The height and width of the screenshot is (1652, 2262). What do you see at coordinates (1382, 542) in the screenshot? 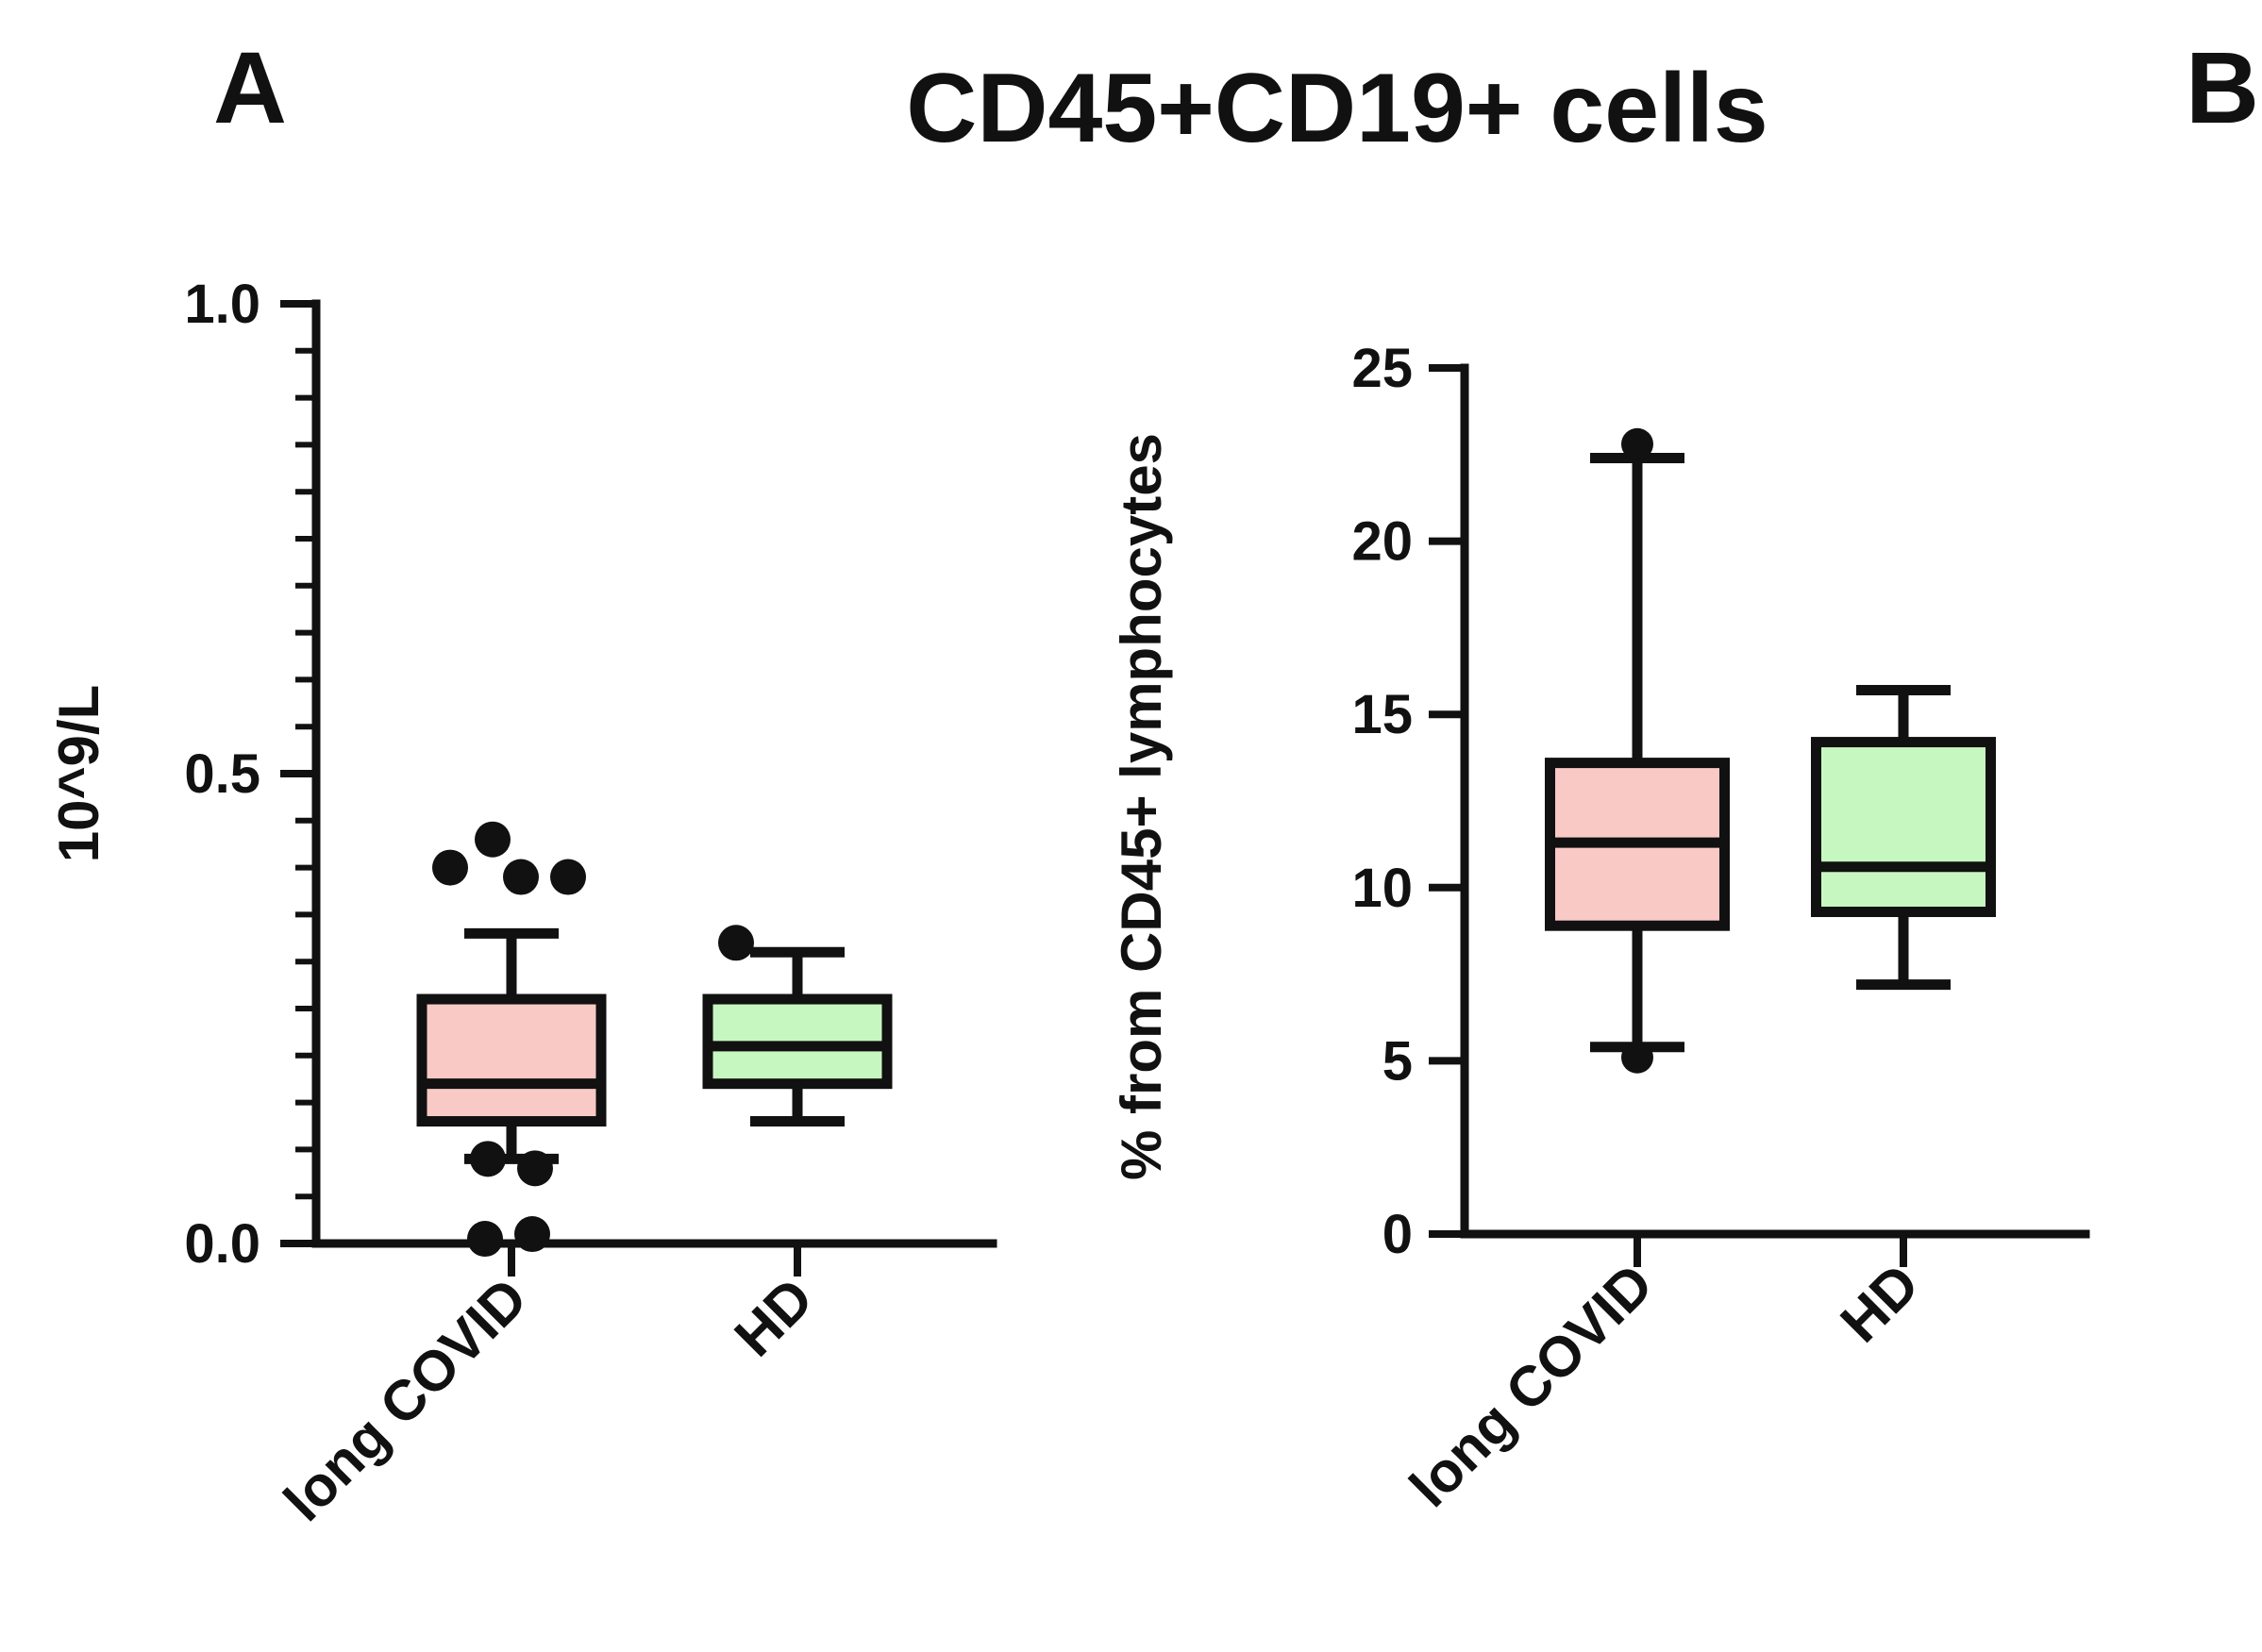
I see `panel-b-y-tick-label: 20` at bounding box center [1382, 542].